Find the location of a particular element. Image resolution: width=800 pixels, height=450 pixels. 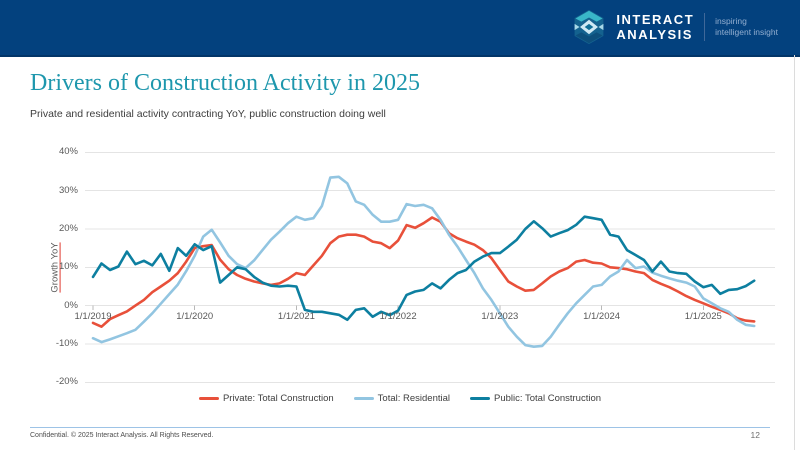

legend-item: Private: Total Construction is located at coordinates (266, 398).